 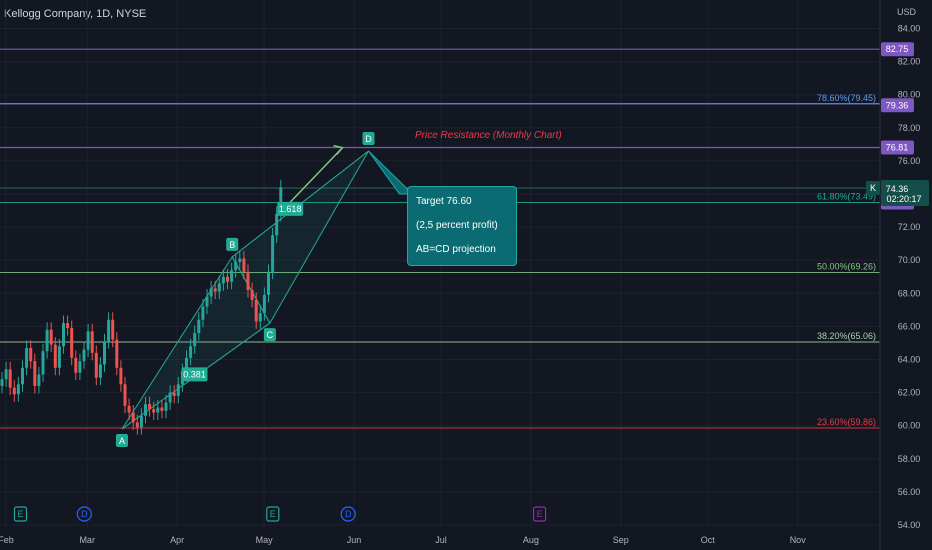 What do you see at coordinates (265, 540) in the screenshot?
I see `x-tick-label: May` at bounding box center [265, 540].